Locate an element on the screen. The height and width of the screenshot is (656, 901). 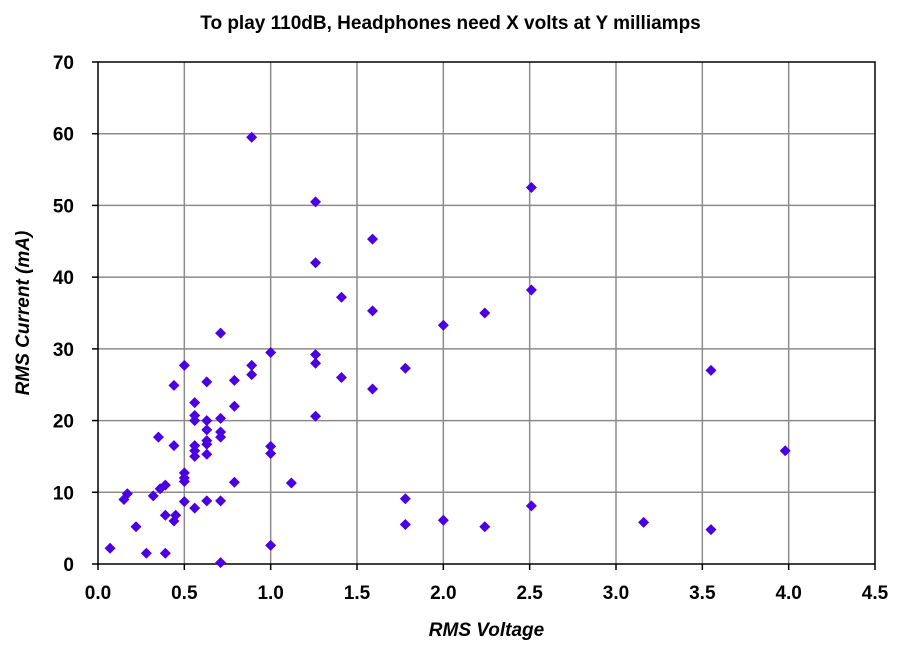
x-tick-label: 1.0 is located at coordinates (270, 593).